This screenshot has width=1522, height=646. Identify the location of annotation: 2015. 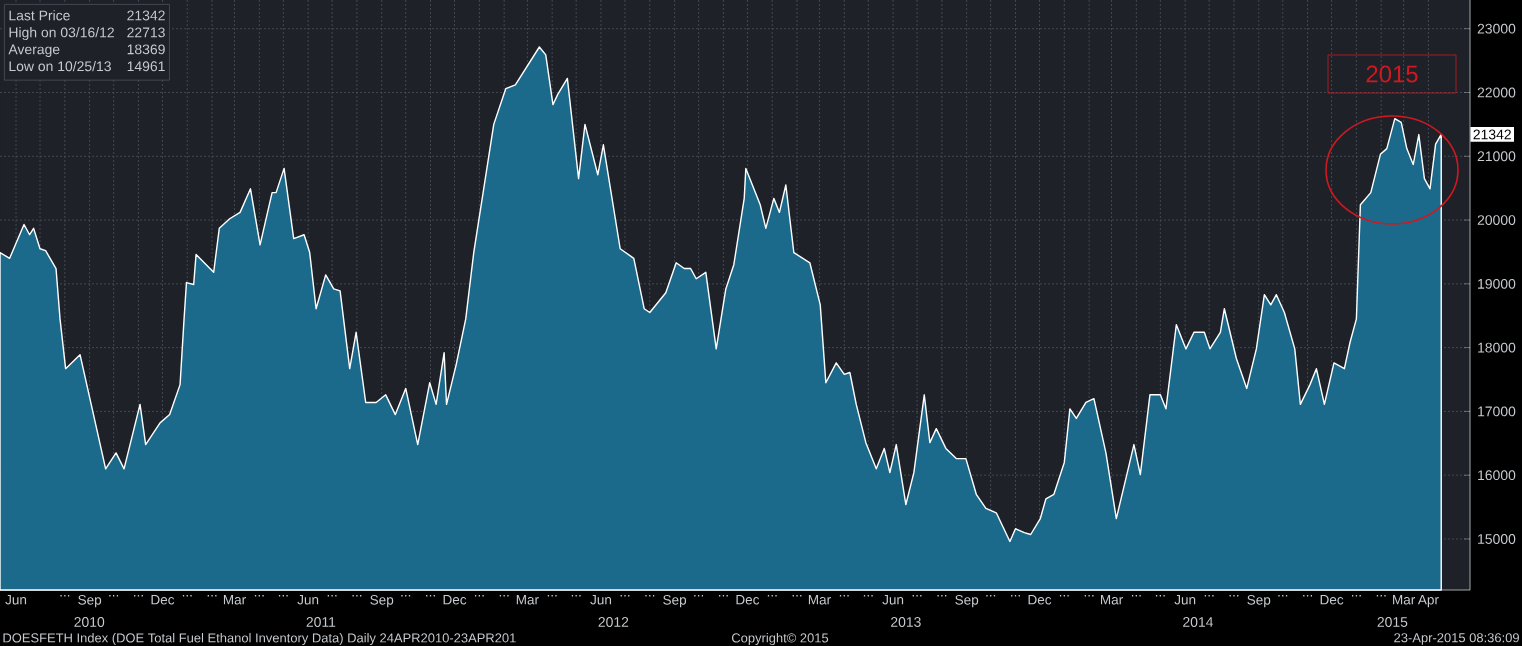
(1392, 74).